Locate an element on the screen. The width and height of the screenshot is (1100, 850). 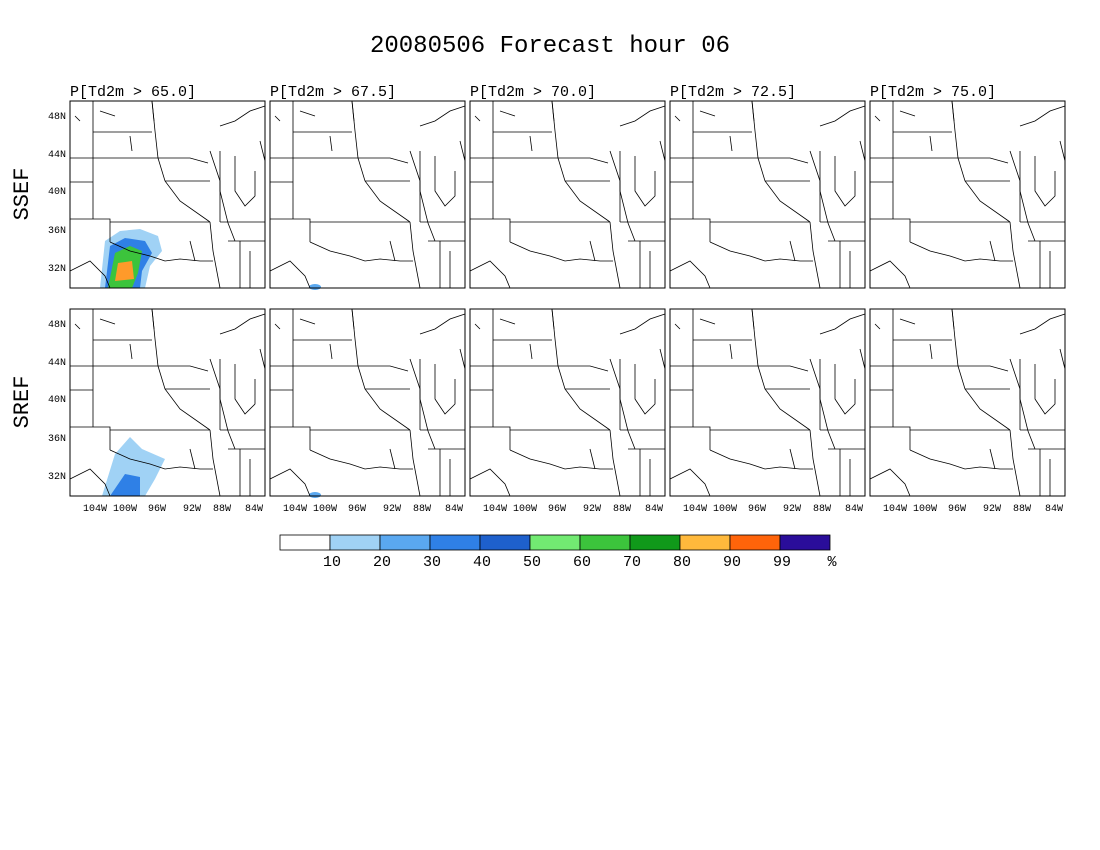
colorbar-label: % is located at coordinates (832, 562).